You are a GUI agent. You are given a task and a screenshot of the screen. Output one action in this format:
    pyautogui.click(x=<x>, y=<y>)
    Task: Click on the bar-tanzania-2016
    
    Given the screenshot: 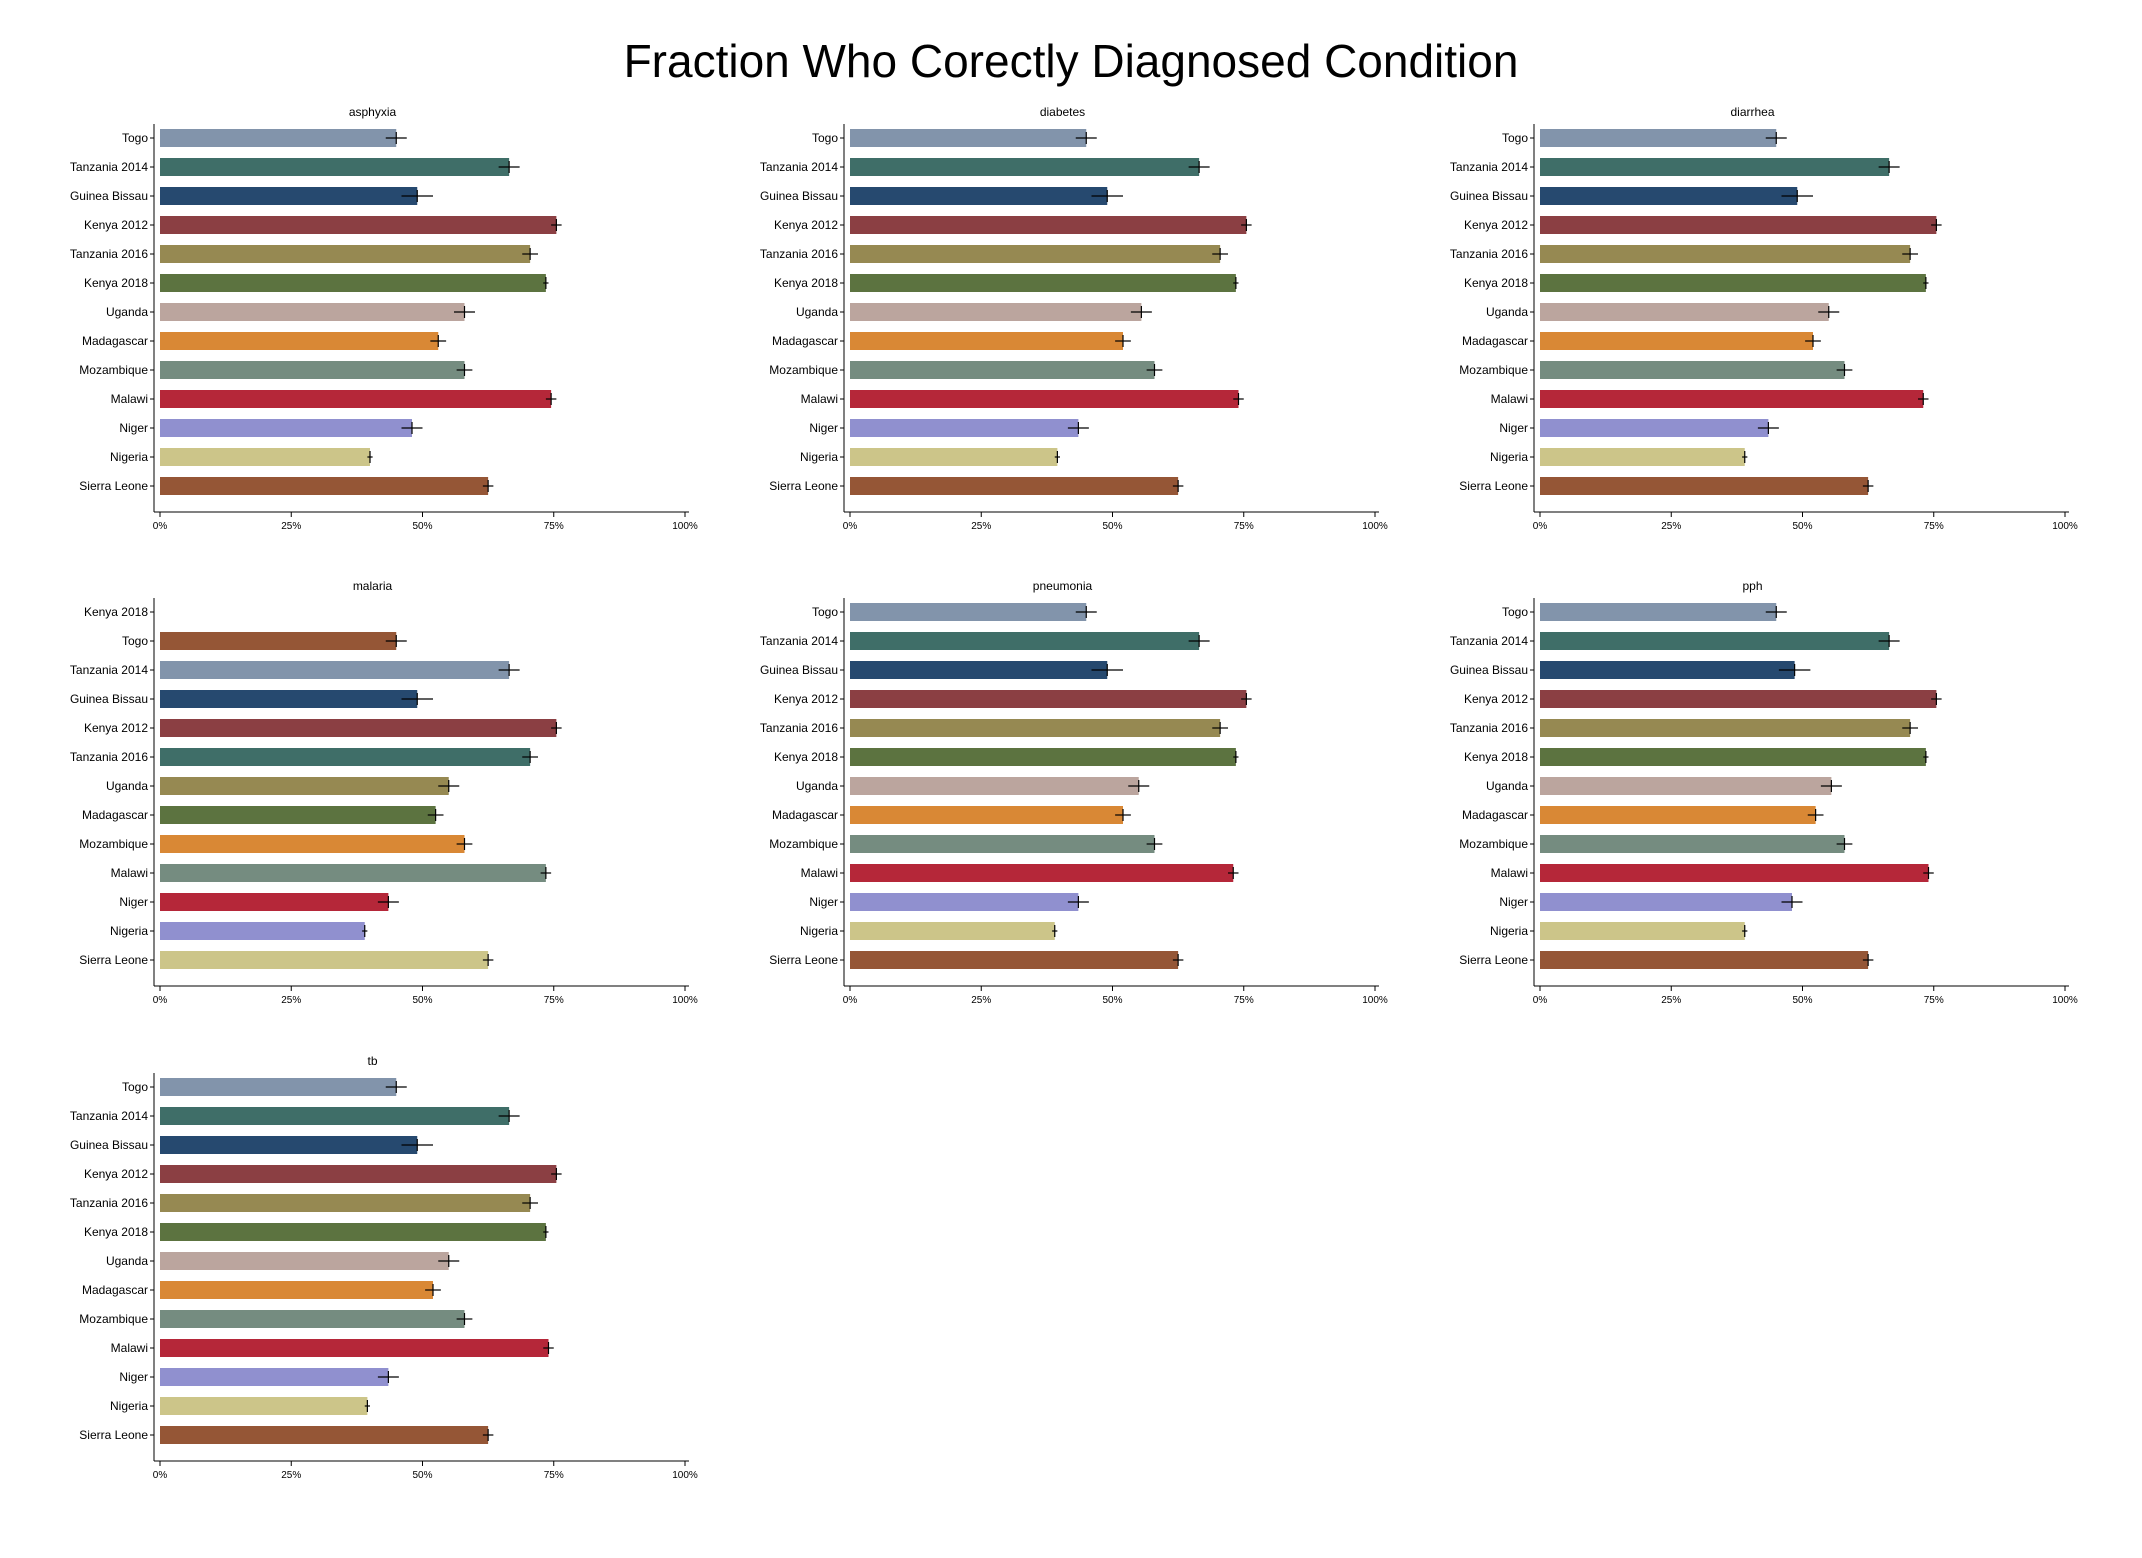 What is the action you would take?
    pyautogui.click(x=345, y=254)
    